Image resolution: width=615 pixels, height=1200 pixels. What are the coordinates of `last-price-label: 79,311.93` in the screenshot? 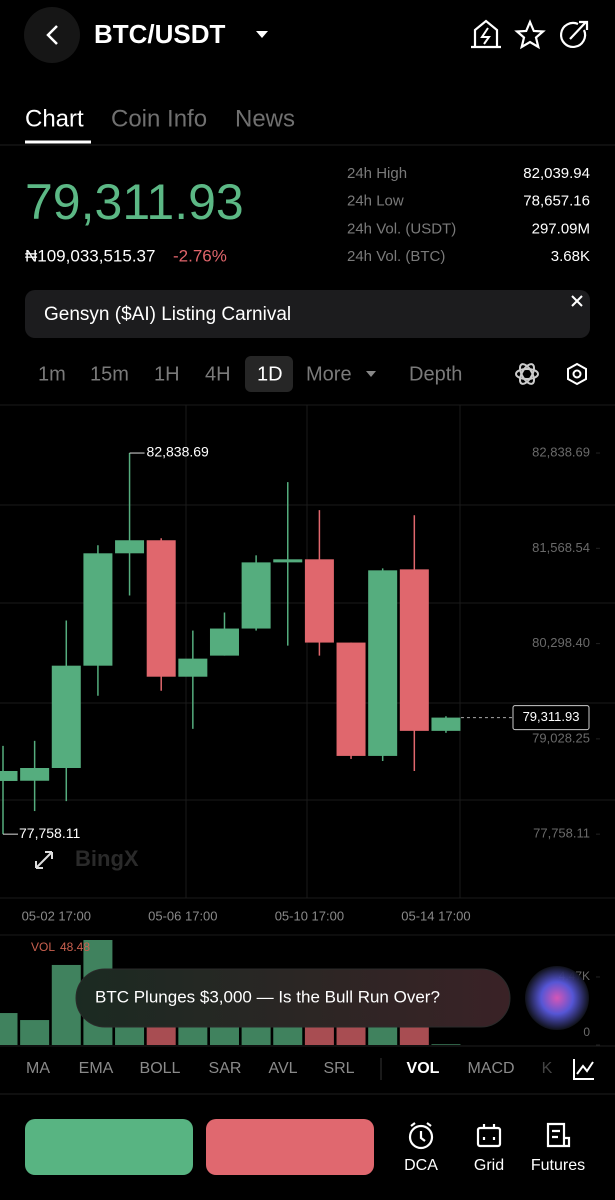 It's located at (551, 716).